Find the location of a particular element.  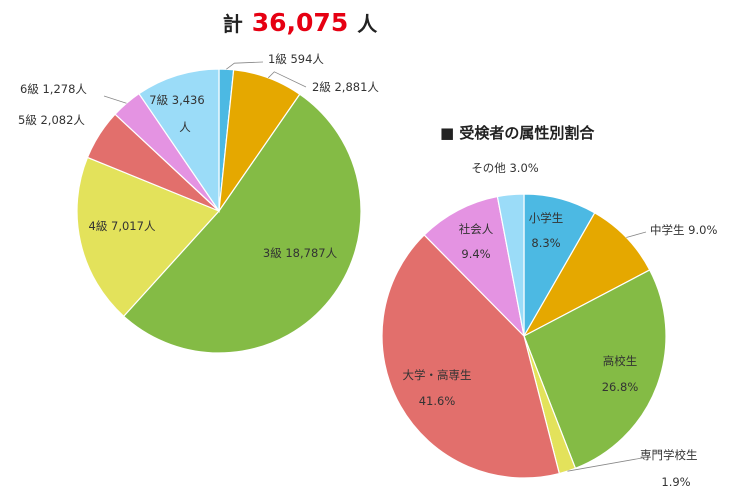

pie2-value-4: 1.9% is located at coordinates (675, 482).